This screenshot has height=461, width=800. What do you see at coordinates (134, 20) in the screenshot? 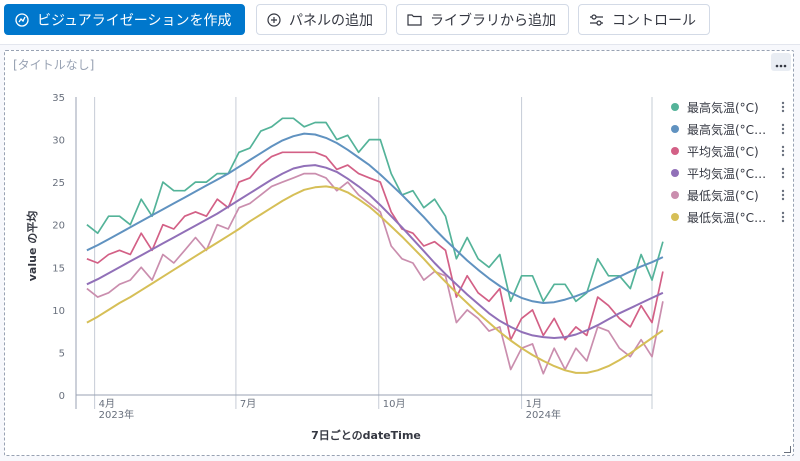
I see `create-visualization-label: ビジュアライゼーションを作成` at bounding box center [134, 20].